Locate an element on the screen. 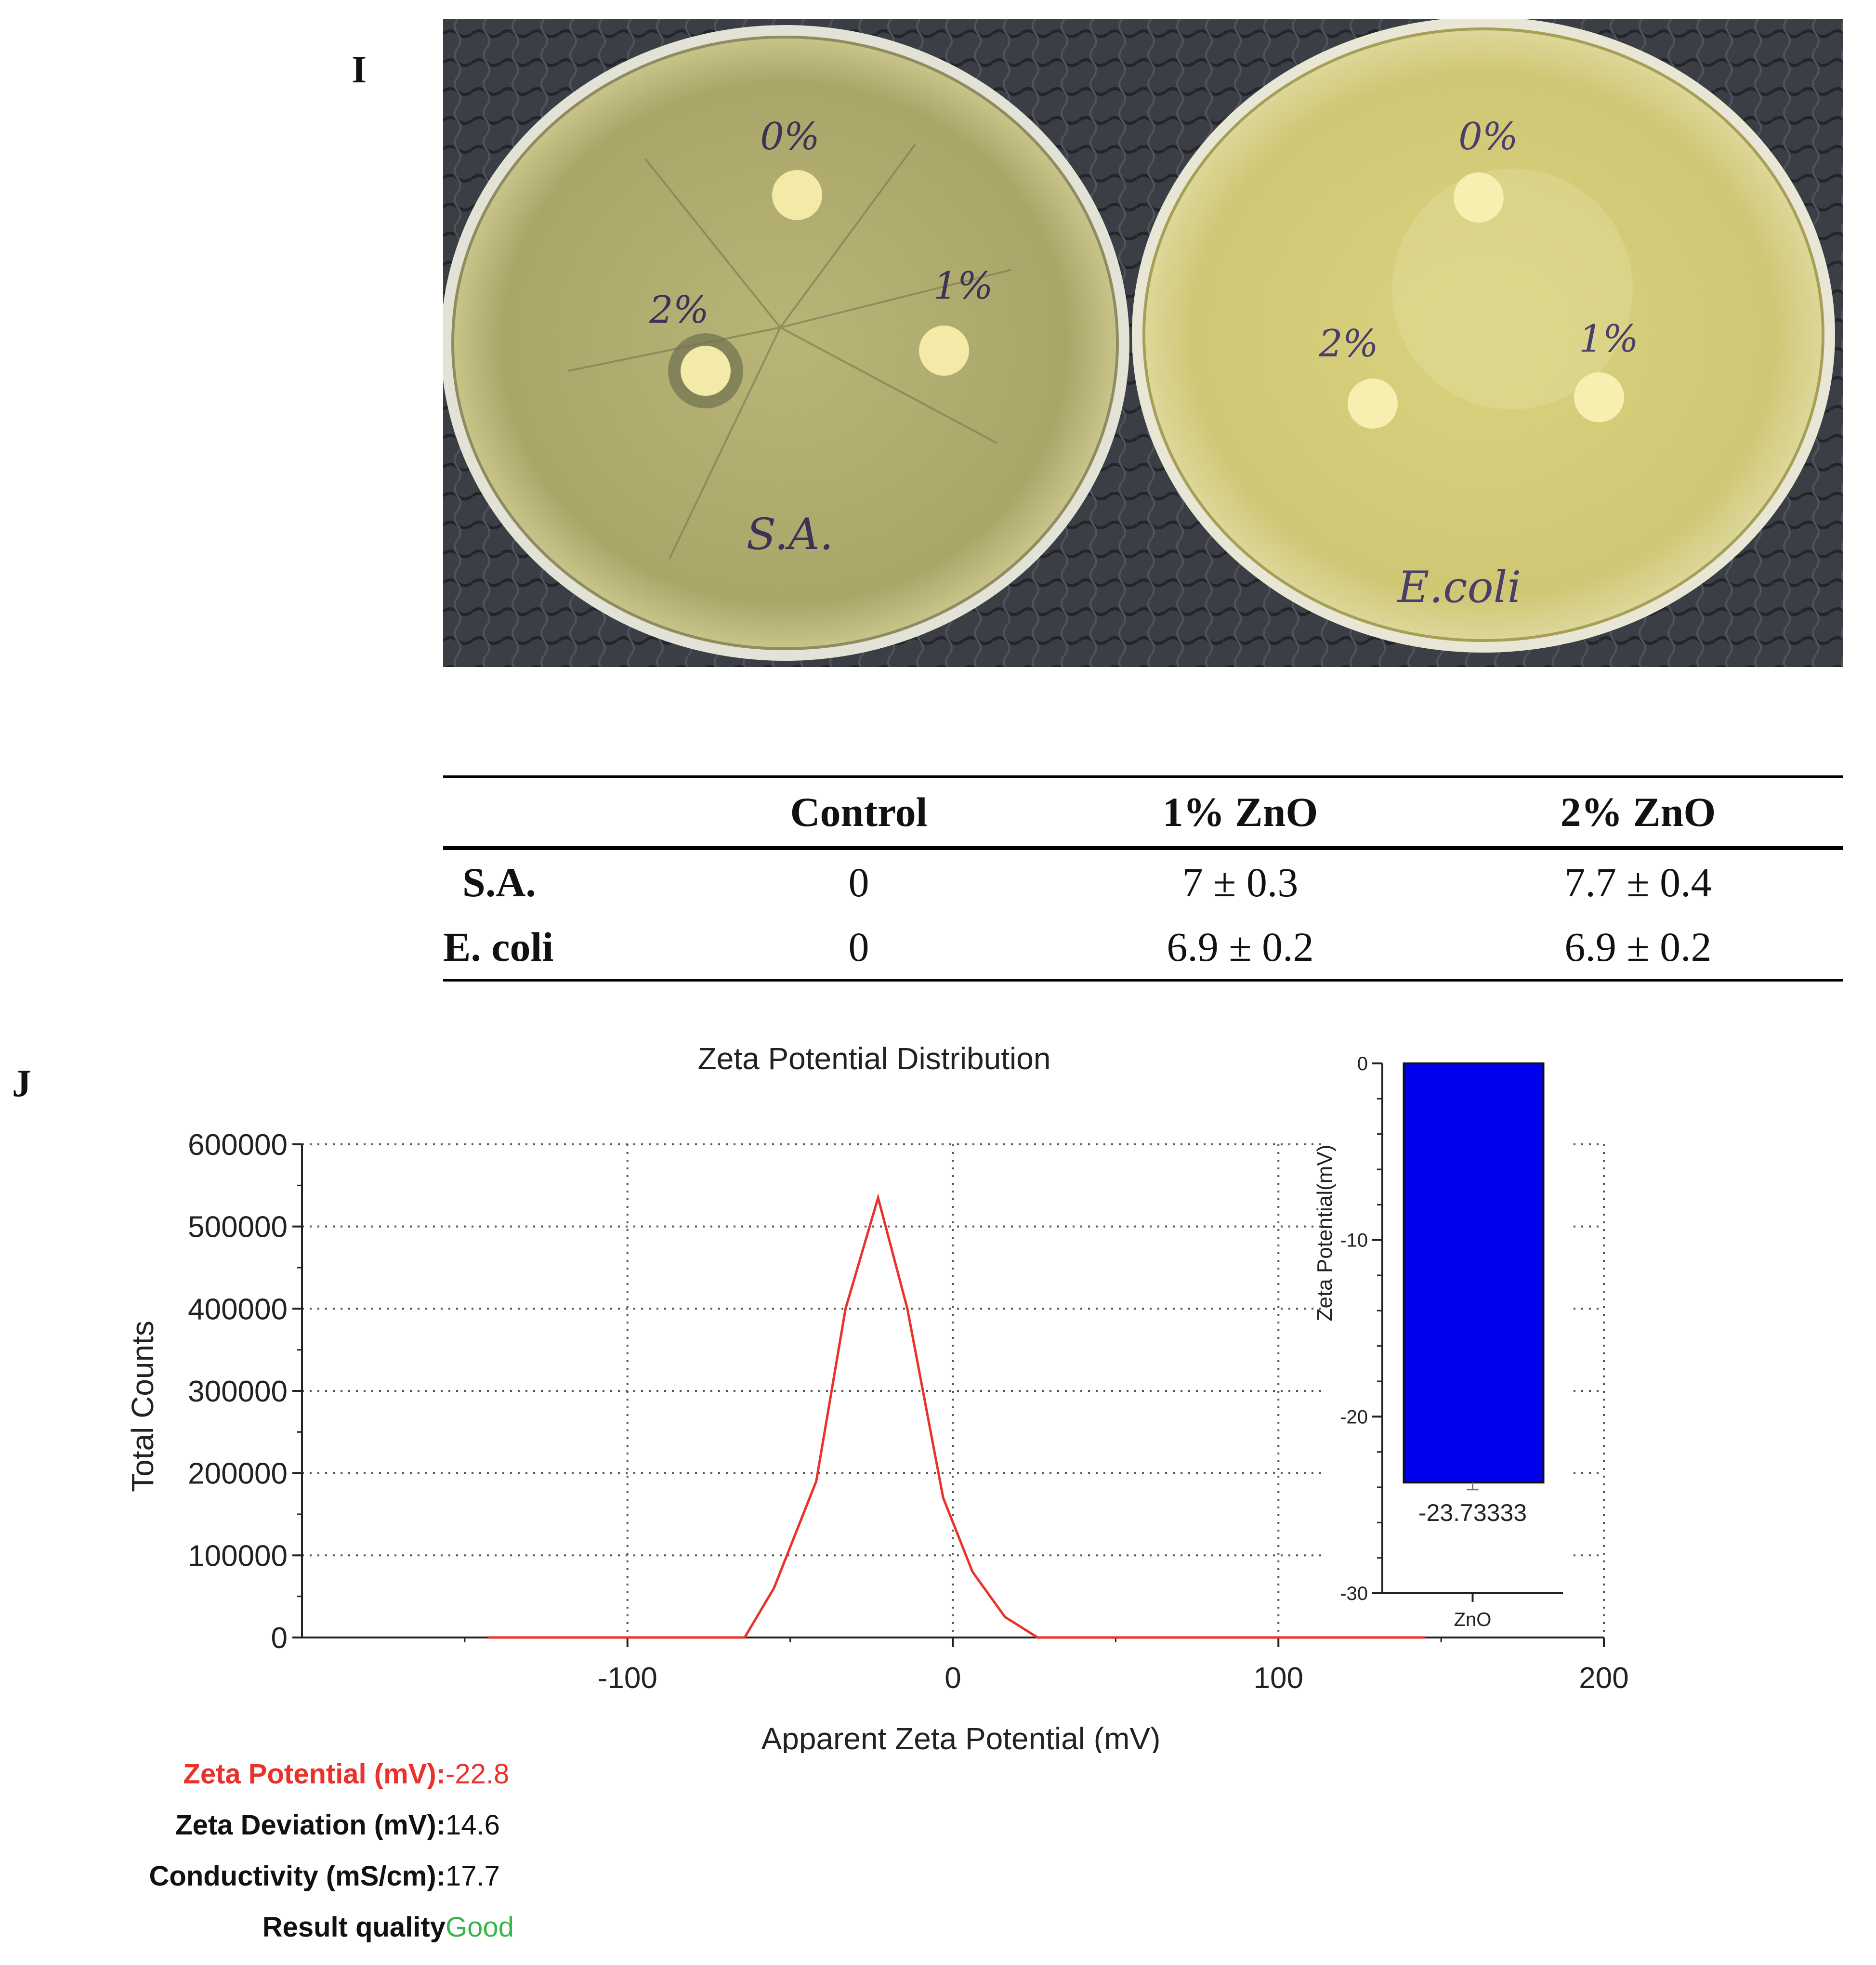  table-header-row: Control 1% ZnO 2% ZnO is located at coordinates (1143, 812).